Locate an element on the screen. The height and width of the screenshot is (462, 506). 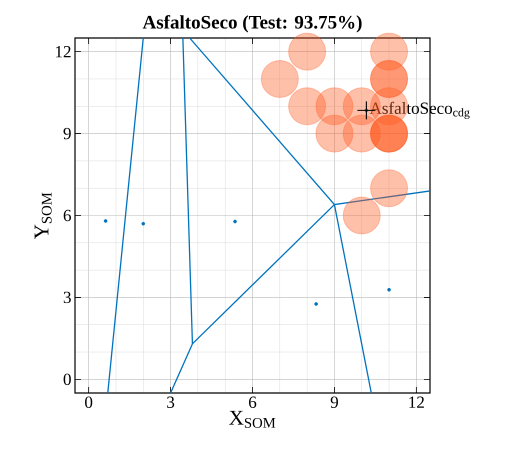
y-axis-title: Y$_{SOM}$ is located at coordinates (43, 216).